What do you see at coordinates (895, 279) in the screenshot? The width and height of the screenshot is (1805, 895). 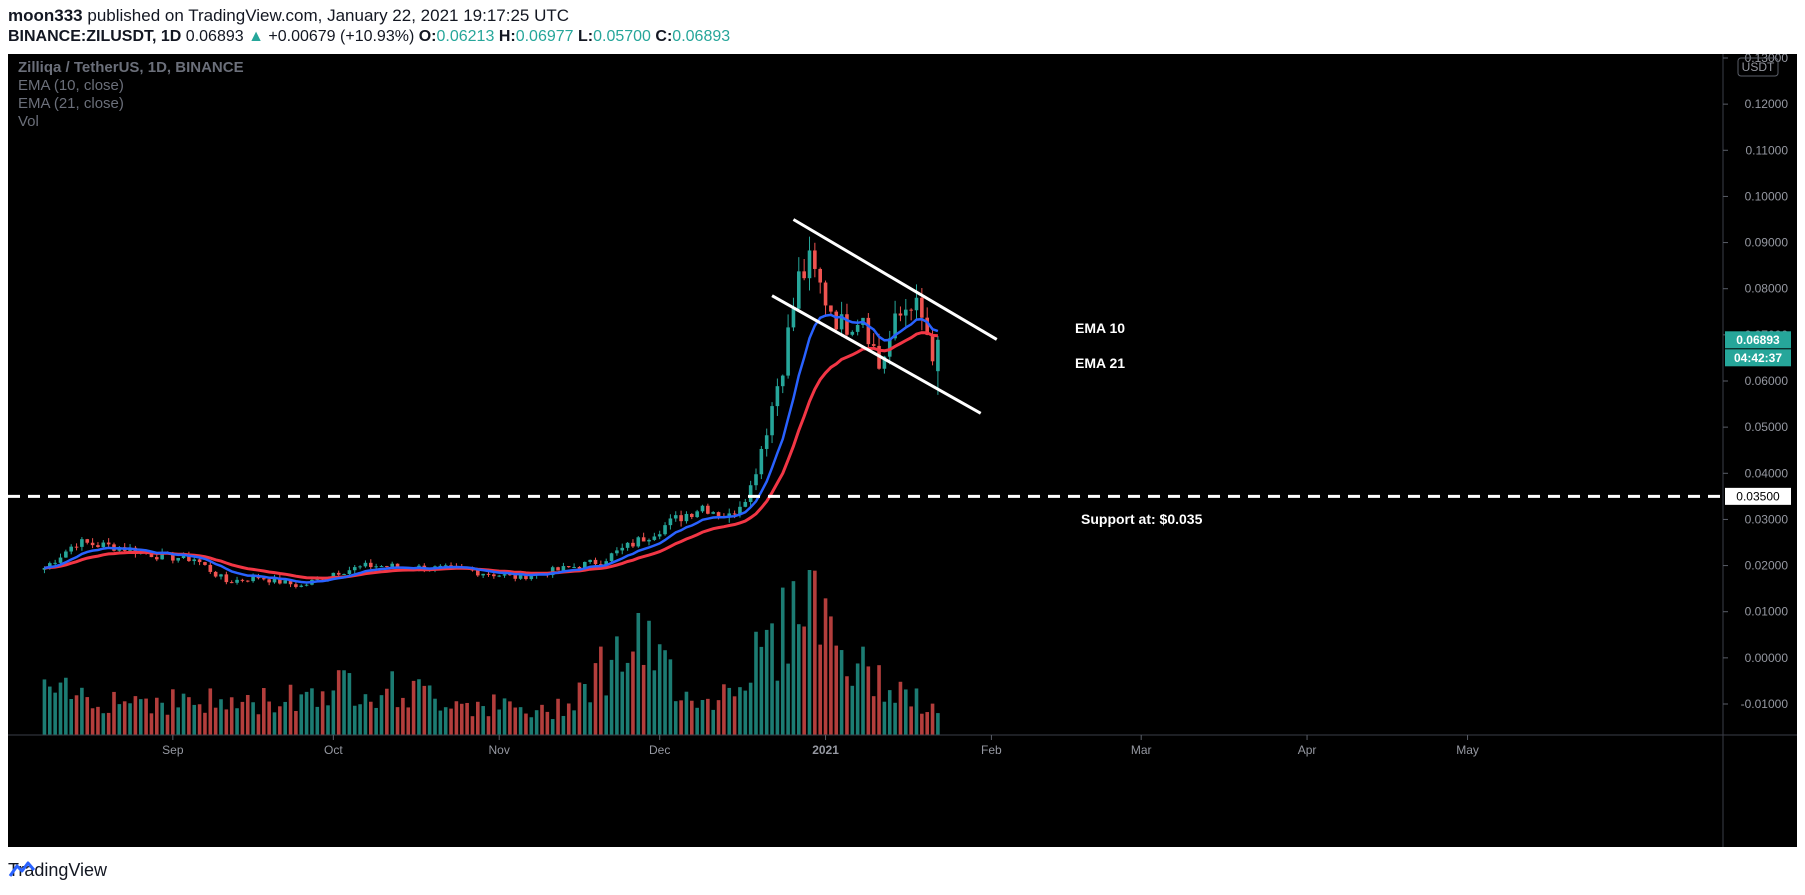 I see `channel-upper-line` at bounding box center [895, 279].